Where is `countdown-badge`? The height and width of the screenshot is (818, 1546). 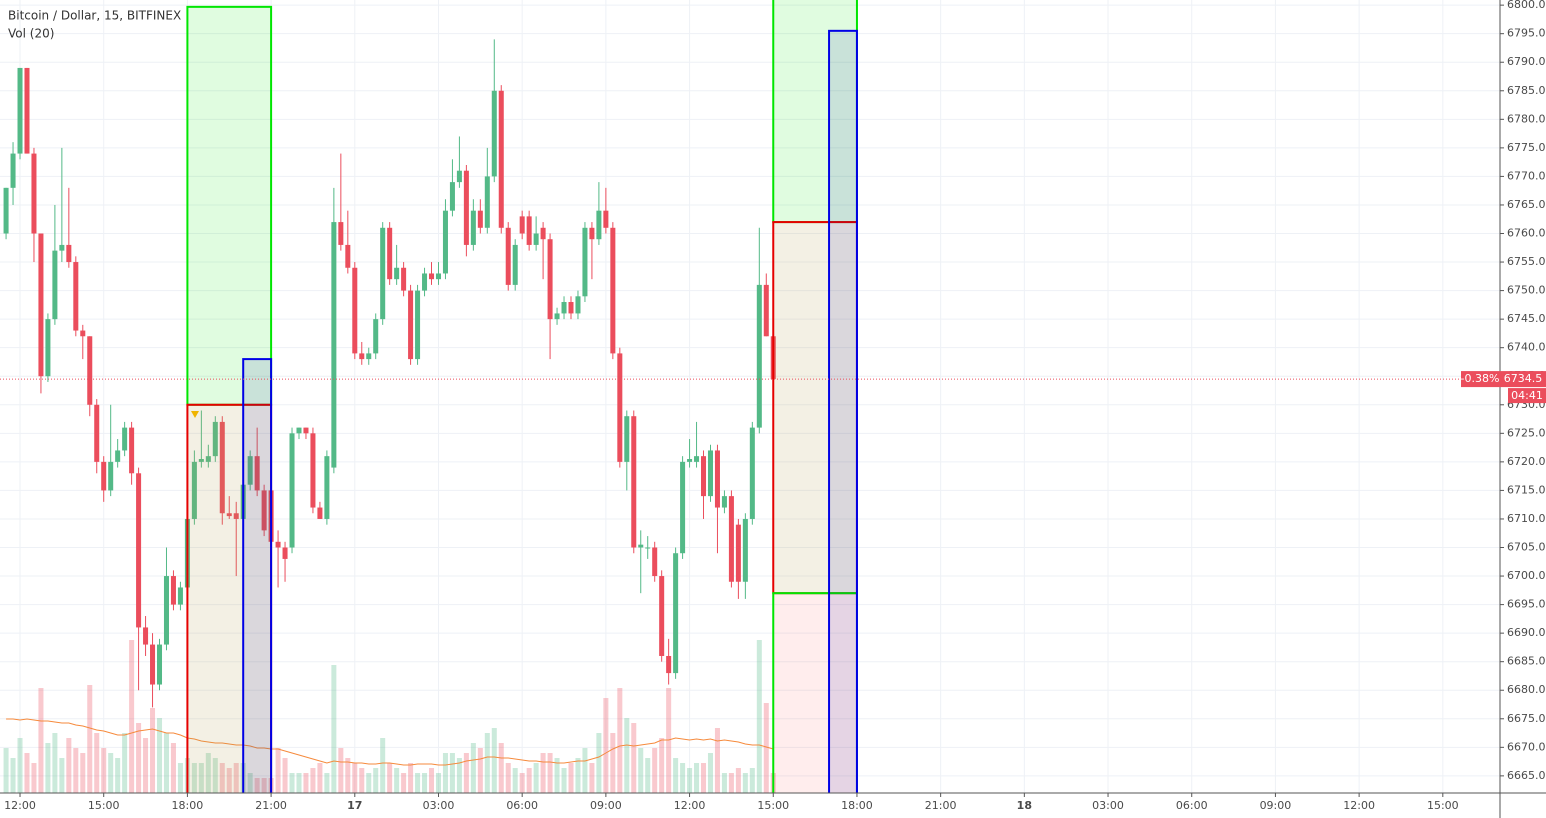 countdown-badge is located at coordinates (1527, 396).